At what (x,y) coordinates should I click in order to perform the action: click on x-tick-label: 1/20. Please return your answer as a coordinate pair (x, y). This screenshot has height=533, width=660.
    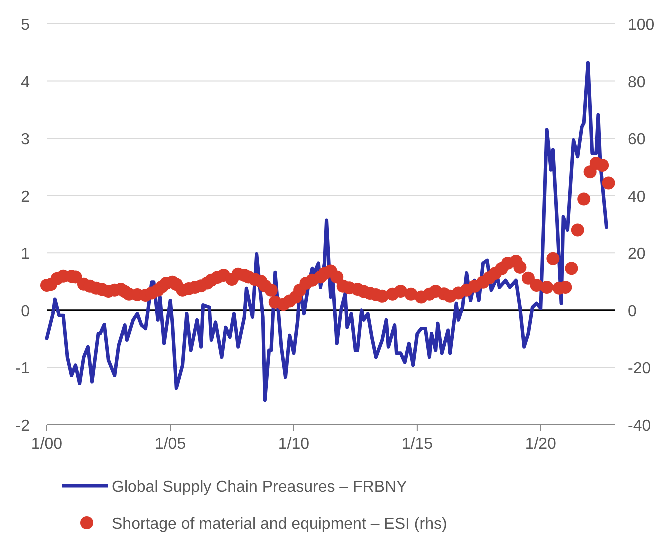
    Looking at the image, I should click on (541, 444).